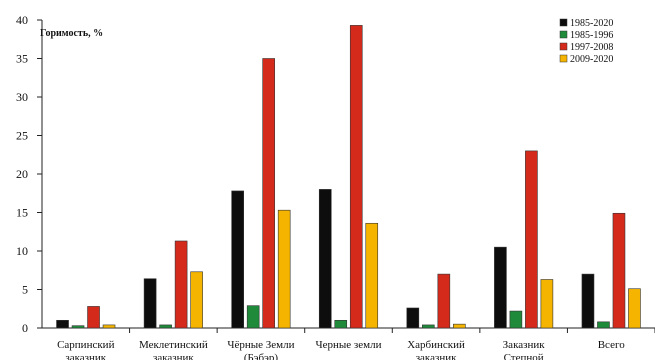  I want to click on y-tick-label: 30, so click(22, 97).